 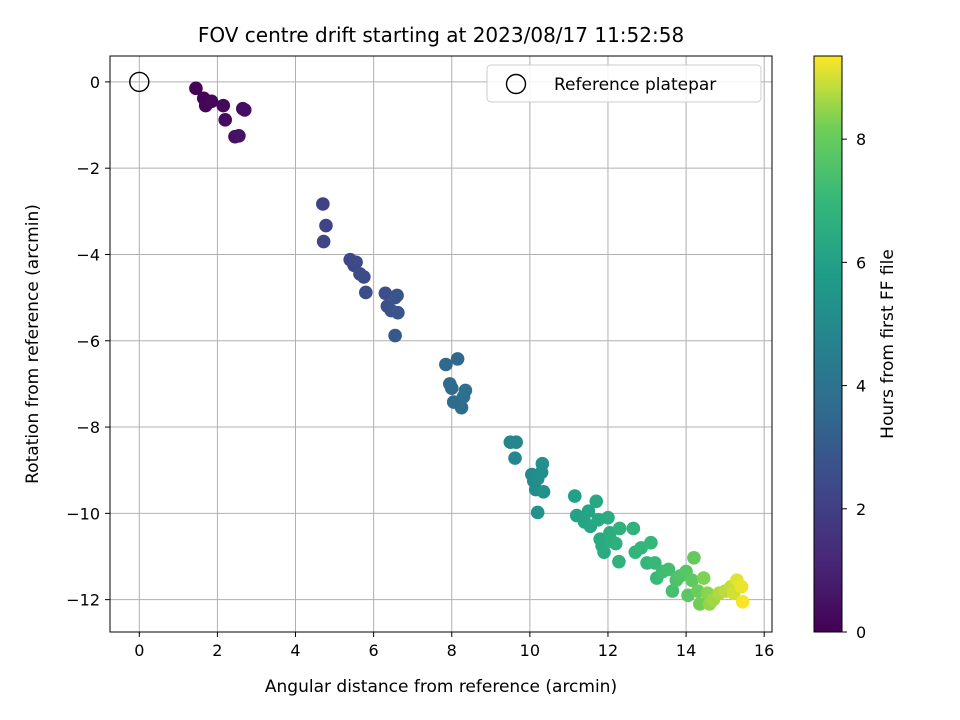 I want to click on colorbar: 0 2 4 6 8 Hours from first FF file, so click(x=855, y=348).